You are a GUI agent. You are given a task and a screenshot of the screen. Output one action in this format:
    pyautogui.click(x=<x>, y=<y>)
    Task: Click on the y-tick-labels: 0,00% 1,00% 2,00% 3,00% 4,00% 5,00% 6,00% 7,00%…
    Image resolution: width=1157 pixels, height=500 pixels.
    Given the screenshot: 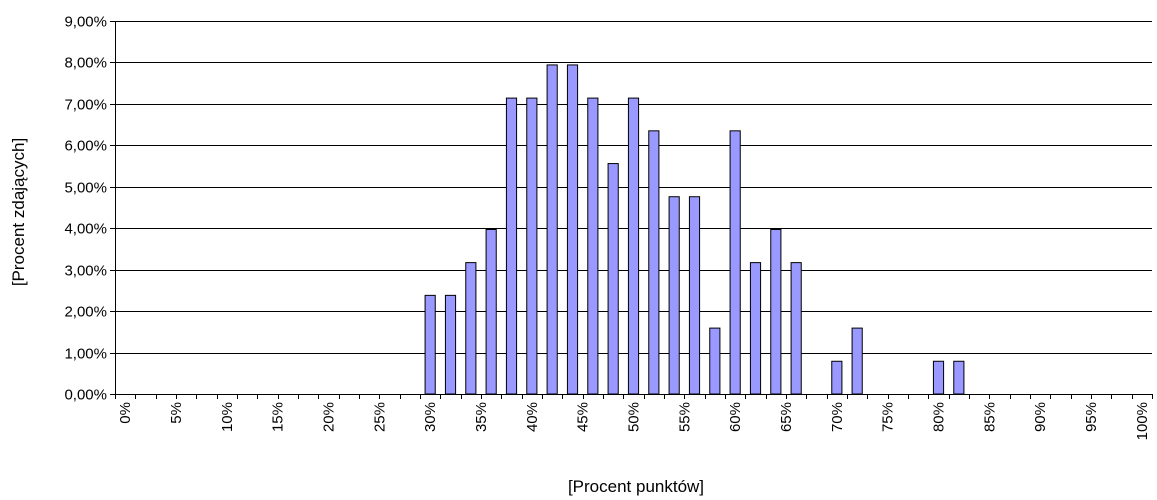 What is the action you would take?
    pyautogui.click(x=85, y=209)
    